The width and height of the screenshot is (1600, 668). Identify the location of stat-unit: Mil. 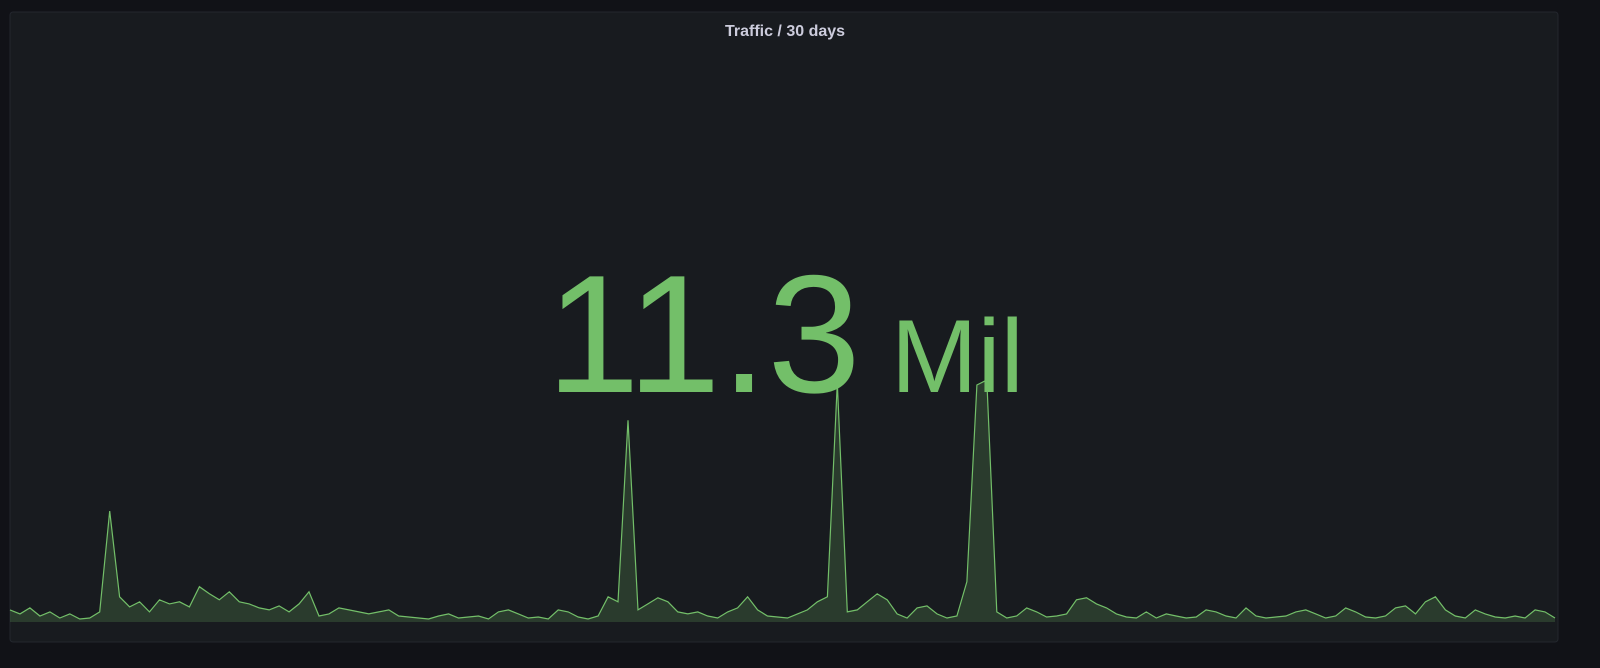
(957, 357).